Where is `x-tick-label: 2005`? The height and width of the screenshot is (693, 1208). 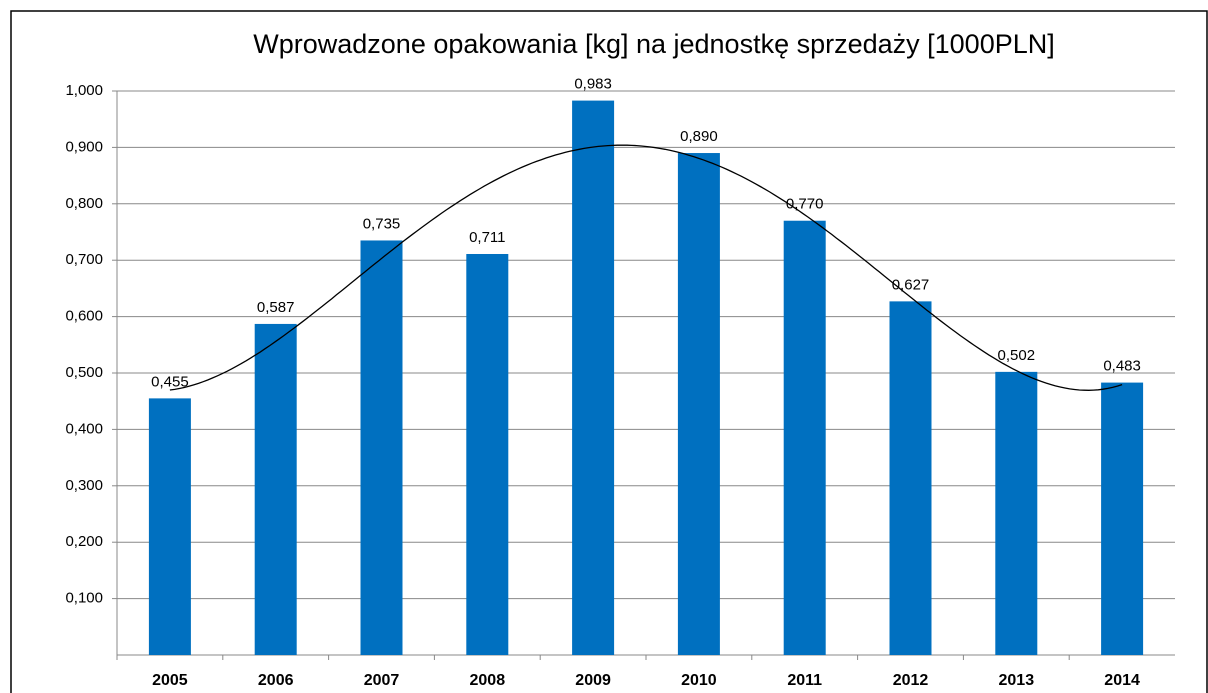 x-tick-label: 2005 is located at coordinates (170, 680).